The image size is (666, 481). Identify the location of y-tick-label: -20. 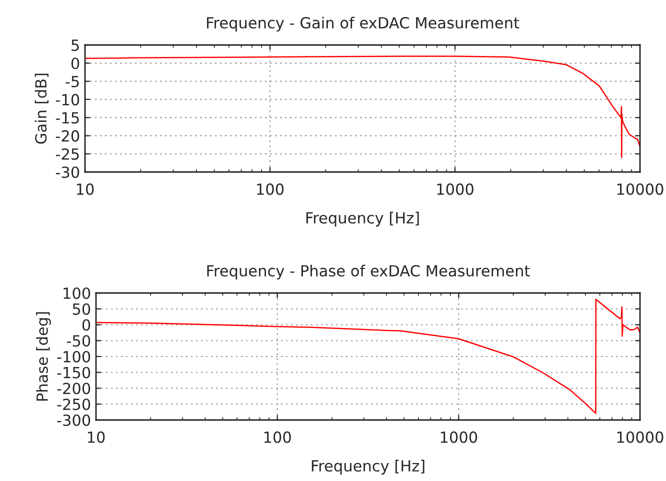
(68, 136).